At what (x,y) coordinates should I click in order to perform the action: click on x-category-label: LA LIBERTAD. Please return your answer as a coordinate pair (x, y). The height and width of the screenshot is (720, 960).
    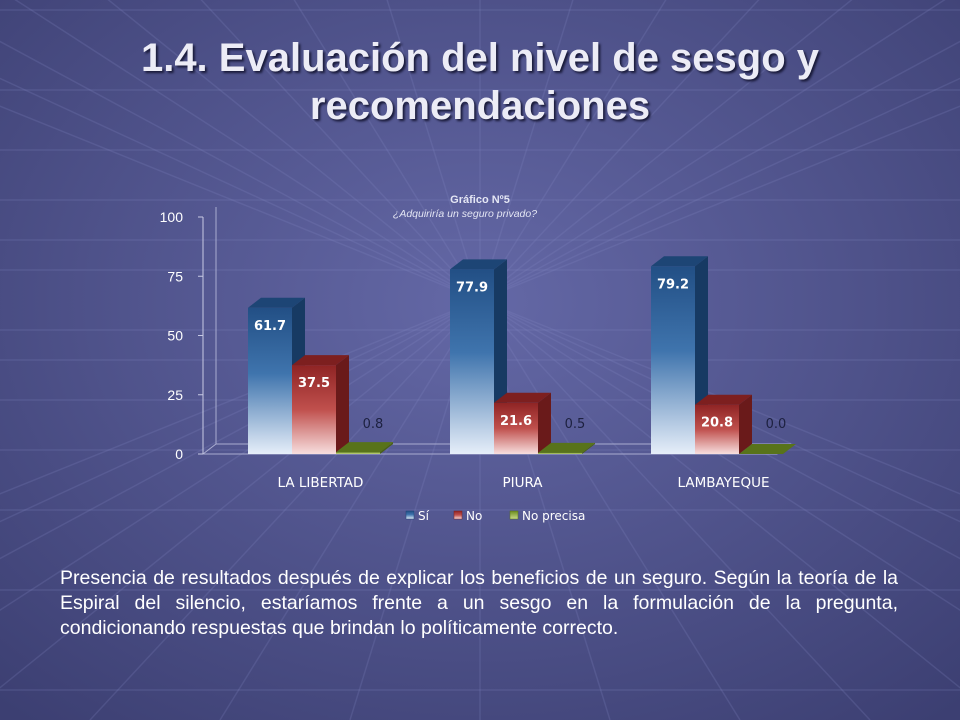
    Looking at the image, I should click on (321, 483).